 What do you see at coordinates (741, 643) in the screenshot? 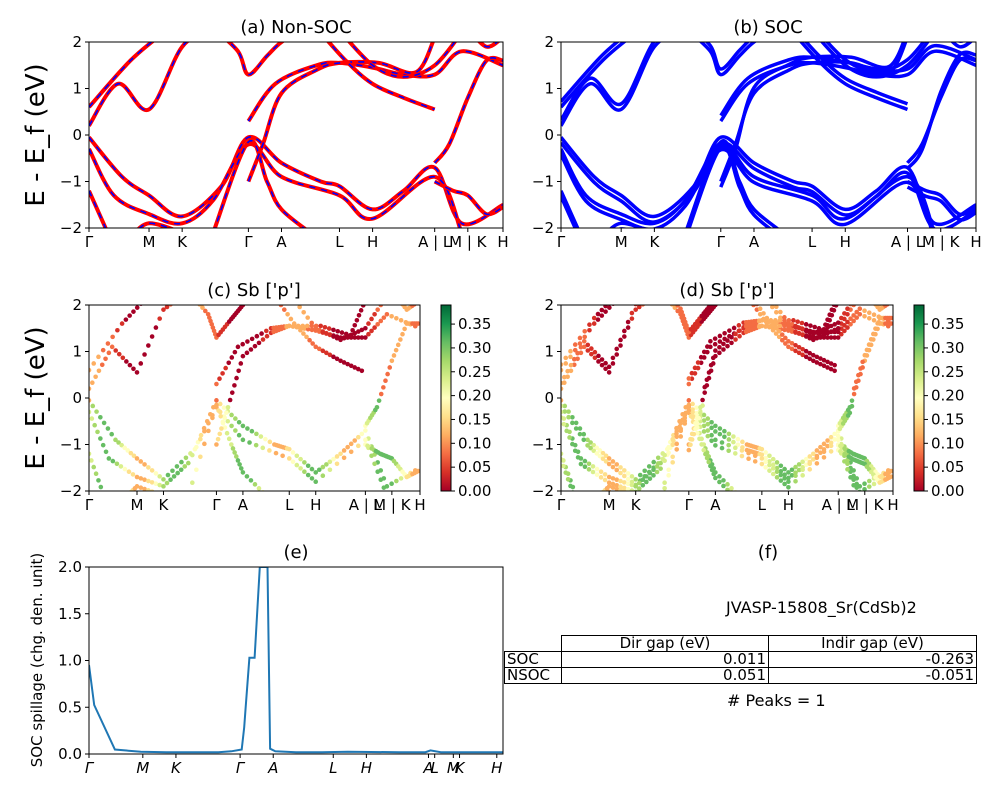
I see `table-header-row: Dir gap (eV) Indir gap (eV)` at bounding box center [741, 643].